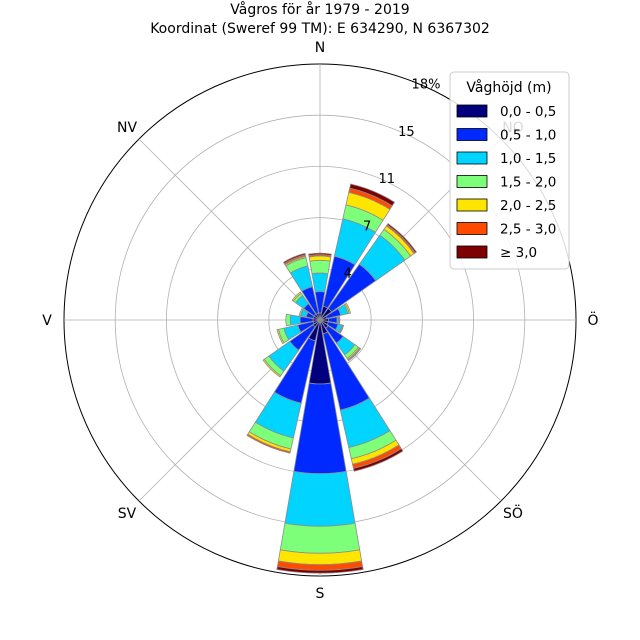 This screenshot has width=640, height=640. Describe the element at coordinates (513, 513) in the screenshot. I see `direction-label: SÖ` at that location.